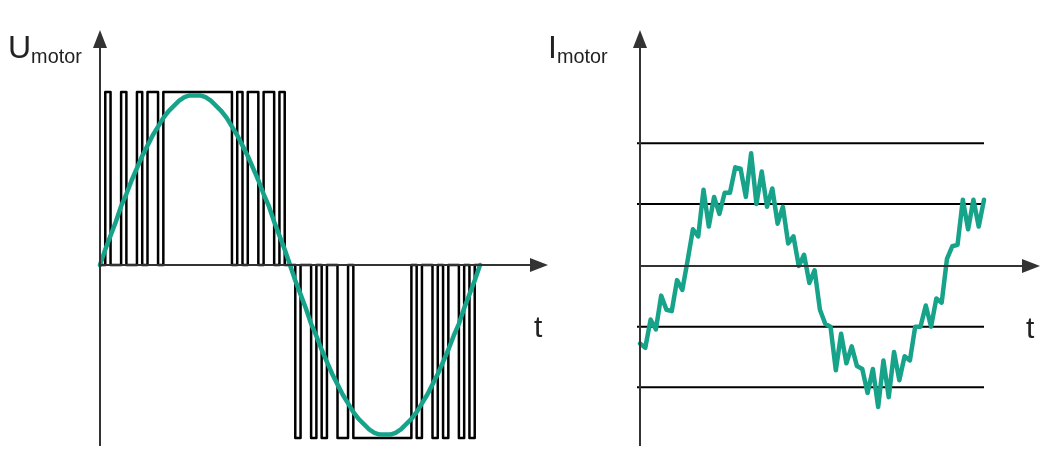 Image resolution: width=1062 pixels, height=449 pixels. Describe the element at coordinates (45, 48) in the screenshot. I see `y-axis-title: U$_{motor}$` at that location.